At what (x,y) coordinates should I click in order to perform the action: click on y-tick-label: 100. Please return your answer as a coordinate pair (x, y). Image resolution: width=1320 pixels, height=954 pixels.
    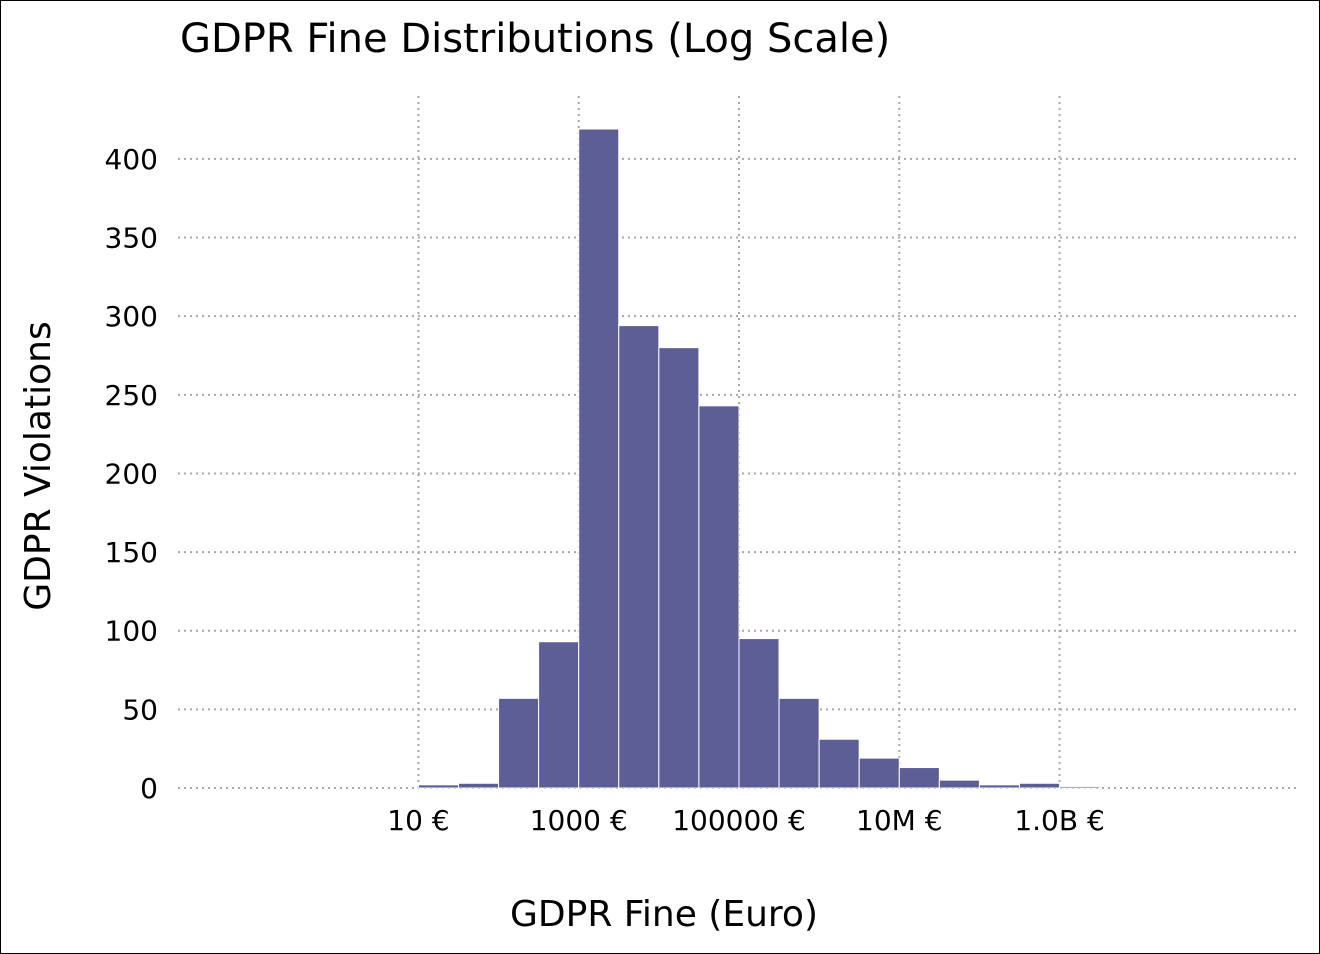
    Looking at the image, I should click on (131, 631).